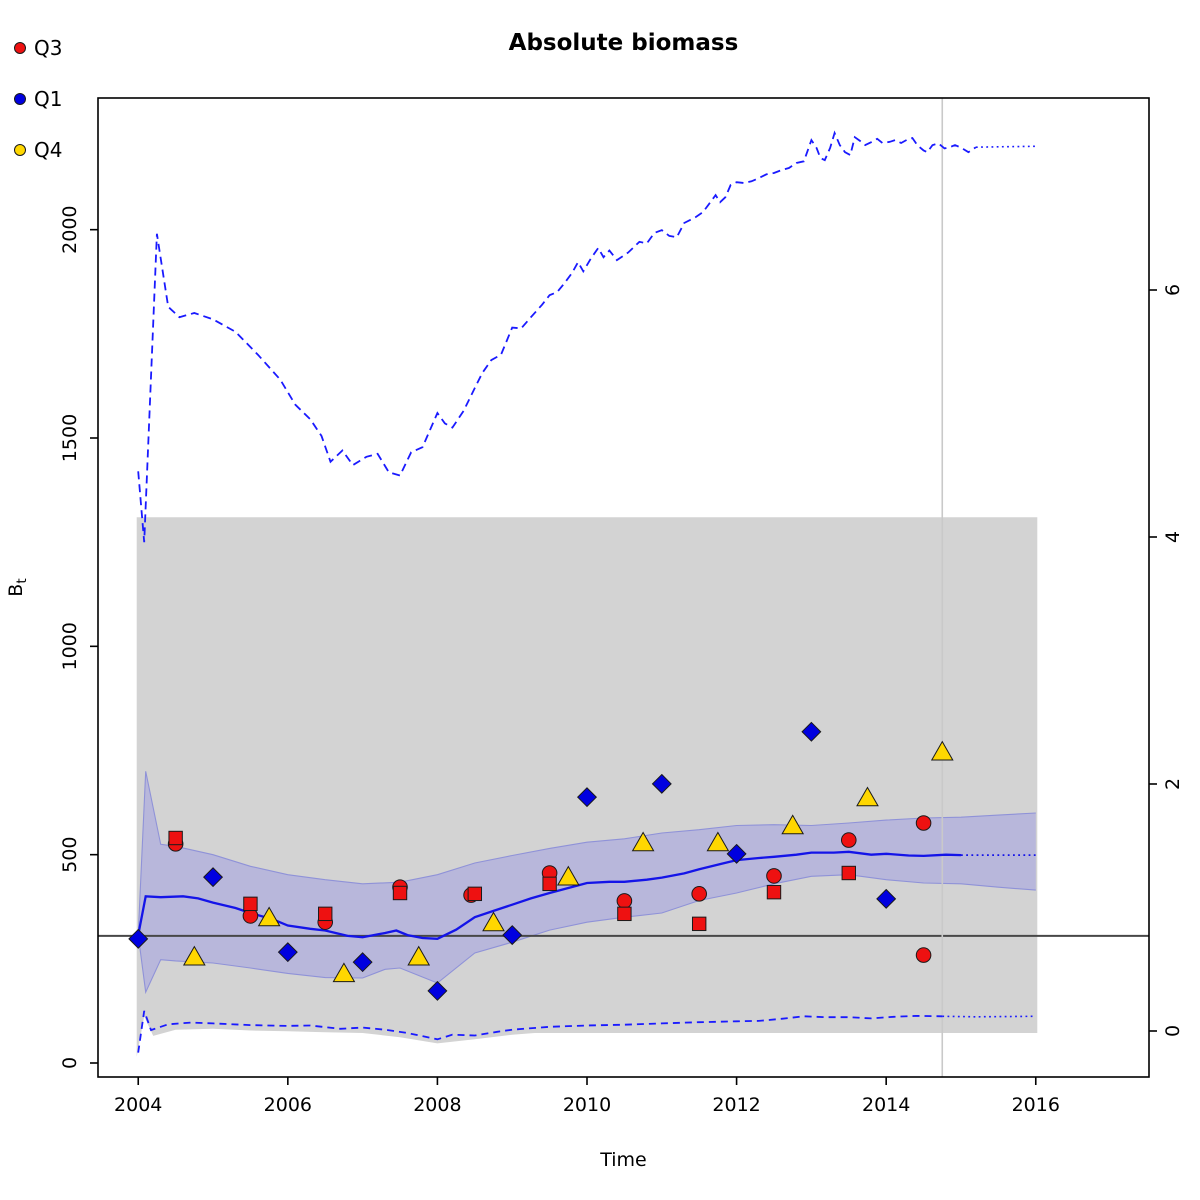 The height and width of the screenshot is (1200, 1200). I want to click on legend-label: Q1, so click(48, 99).